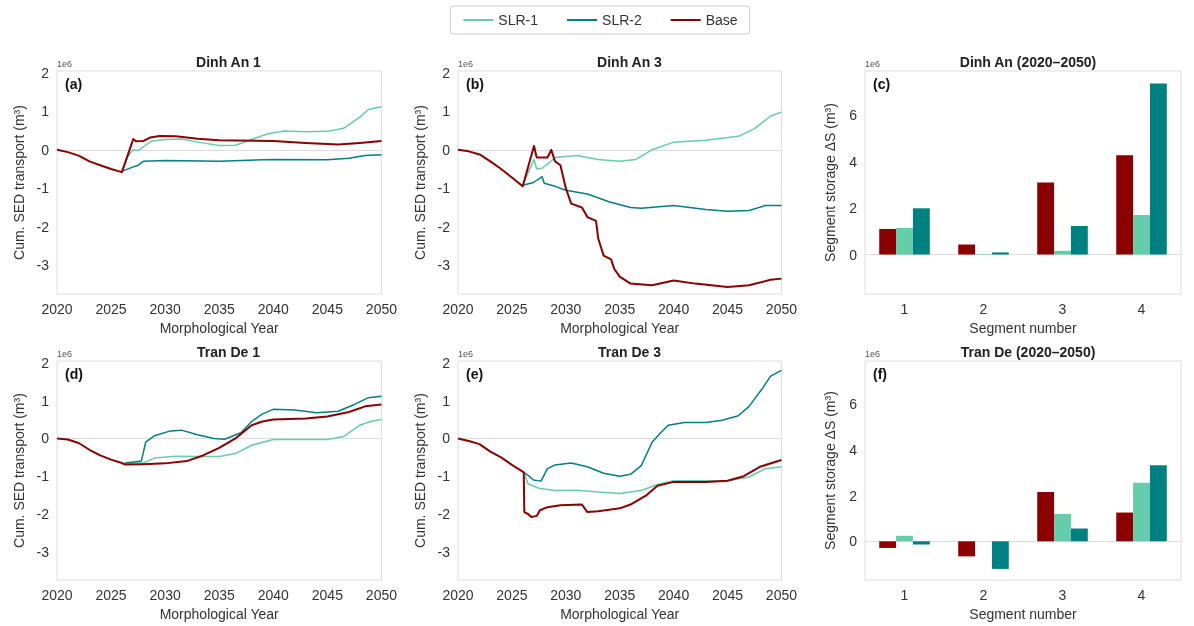 This screenshot has width=1194, height=626. Describe the element at coordinates (830, 470) in the screenshot. I see `y-axis-title: Segment storage ΔS (m³)` at that location.